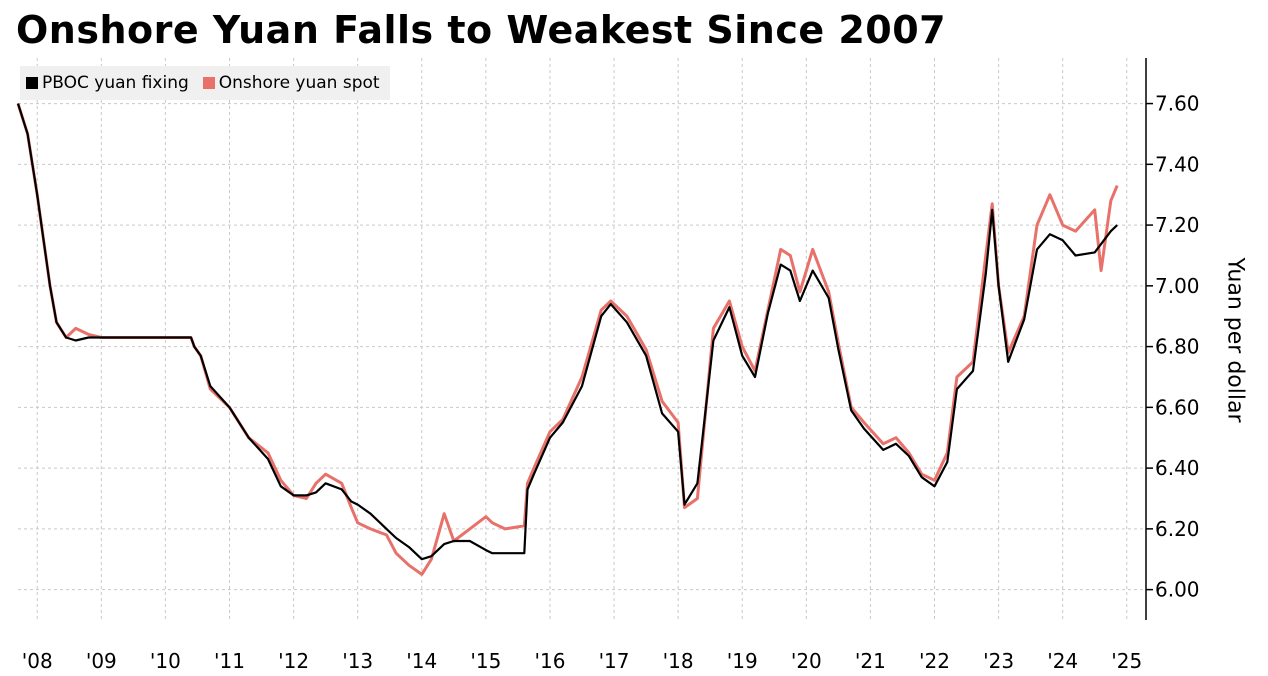  Describe the element at coordinates (208, 83) in the screenshot. I see `legend-swatch-spot` at that location.